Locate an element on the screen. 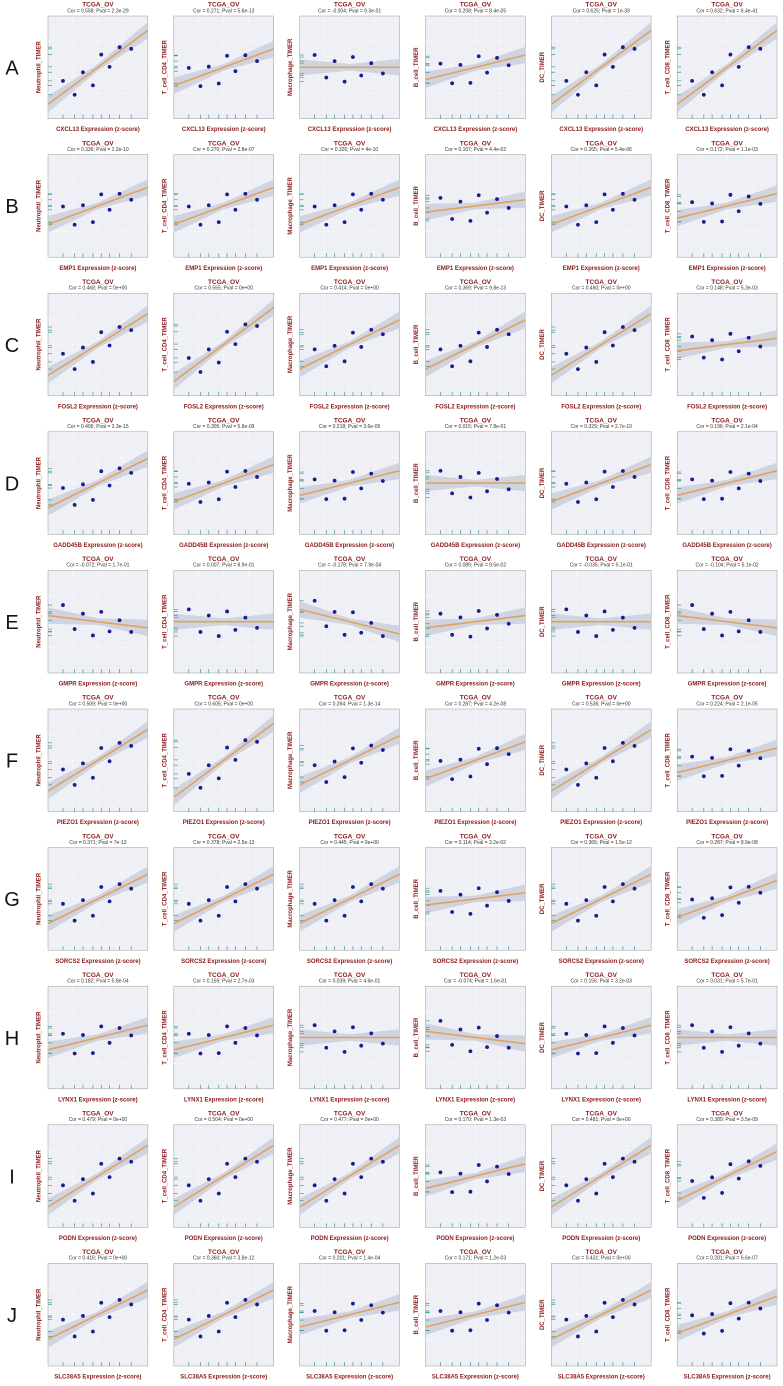 The image size is (783, 1386). row-label: A is located at coordinates (12, 69).